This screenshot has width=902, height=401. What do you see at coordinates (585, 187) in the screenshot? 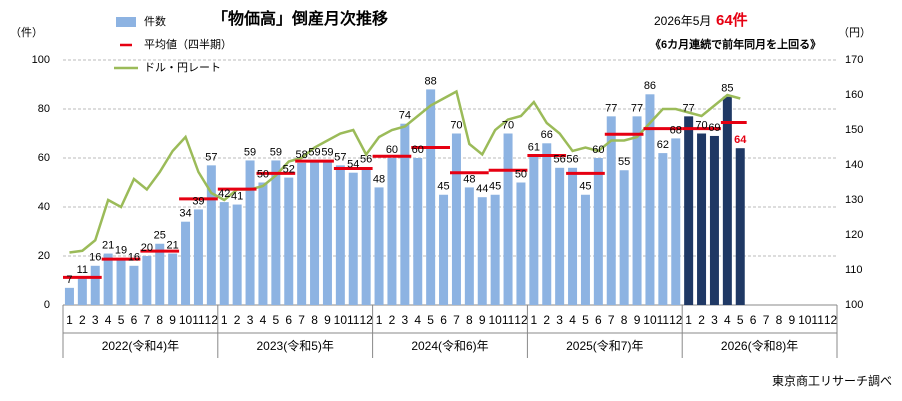
I see `data-label: 45` at bounding box center [585, 187].